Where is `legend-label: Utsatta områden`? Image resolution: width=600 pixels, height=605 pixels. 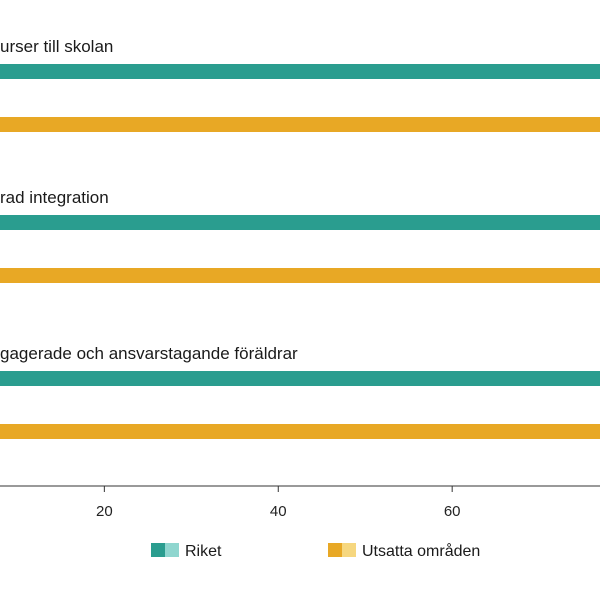
legend-label: Utsatta områden is located at coordinates (421, 551).